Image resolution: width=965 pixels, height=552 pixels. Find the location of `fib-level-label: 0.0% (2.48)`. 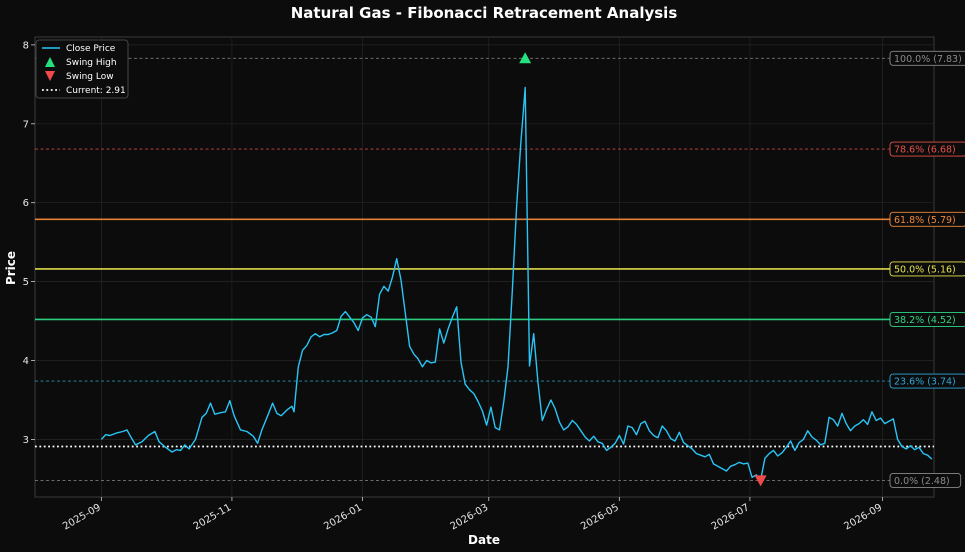

fib-level-label: 0.0% (2.48) is located at coordinates (922, 481).